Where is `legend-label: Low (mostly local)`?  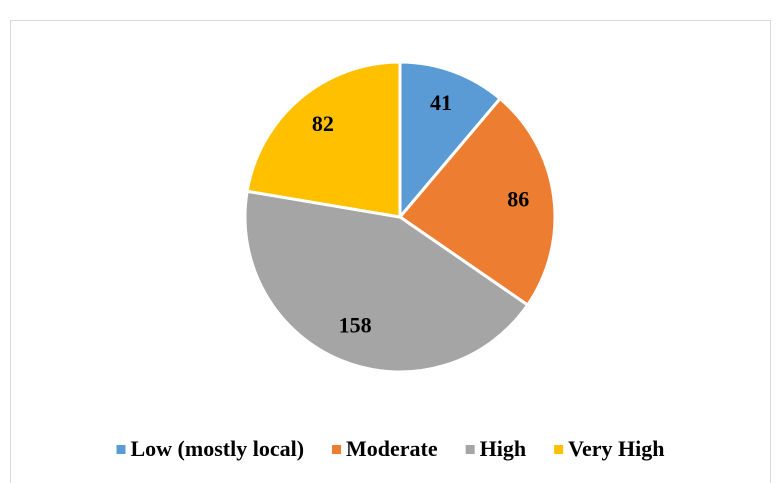 legend-label: Low (mostly local) is located at coordinates (218, 448).